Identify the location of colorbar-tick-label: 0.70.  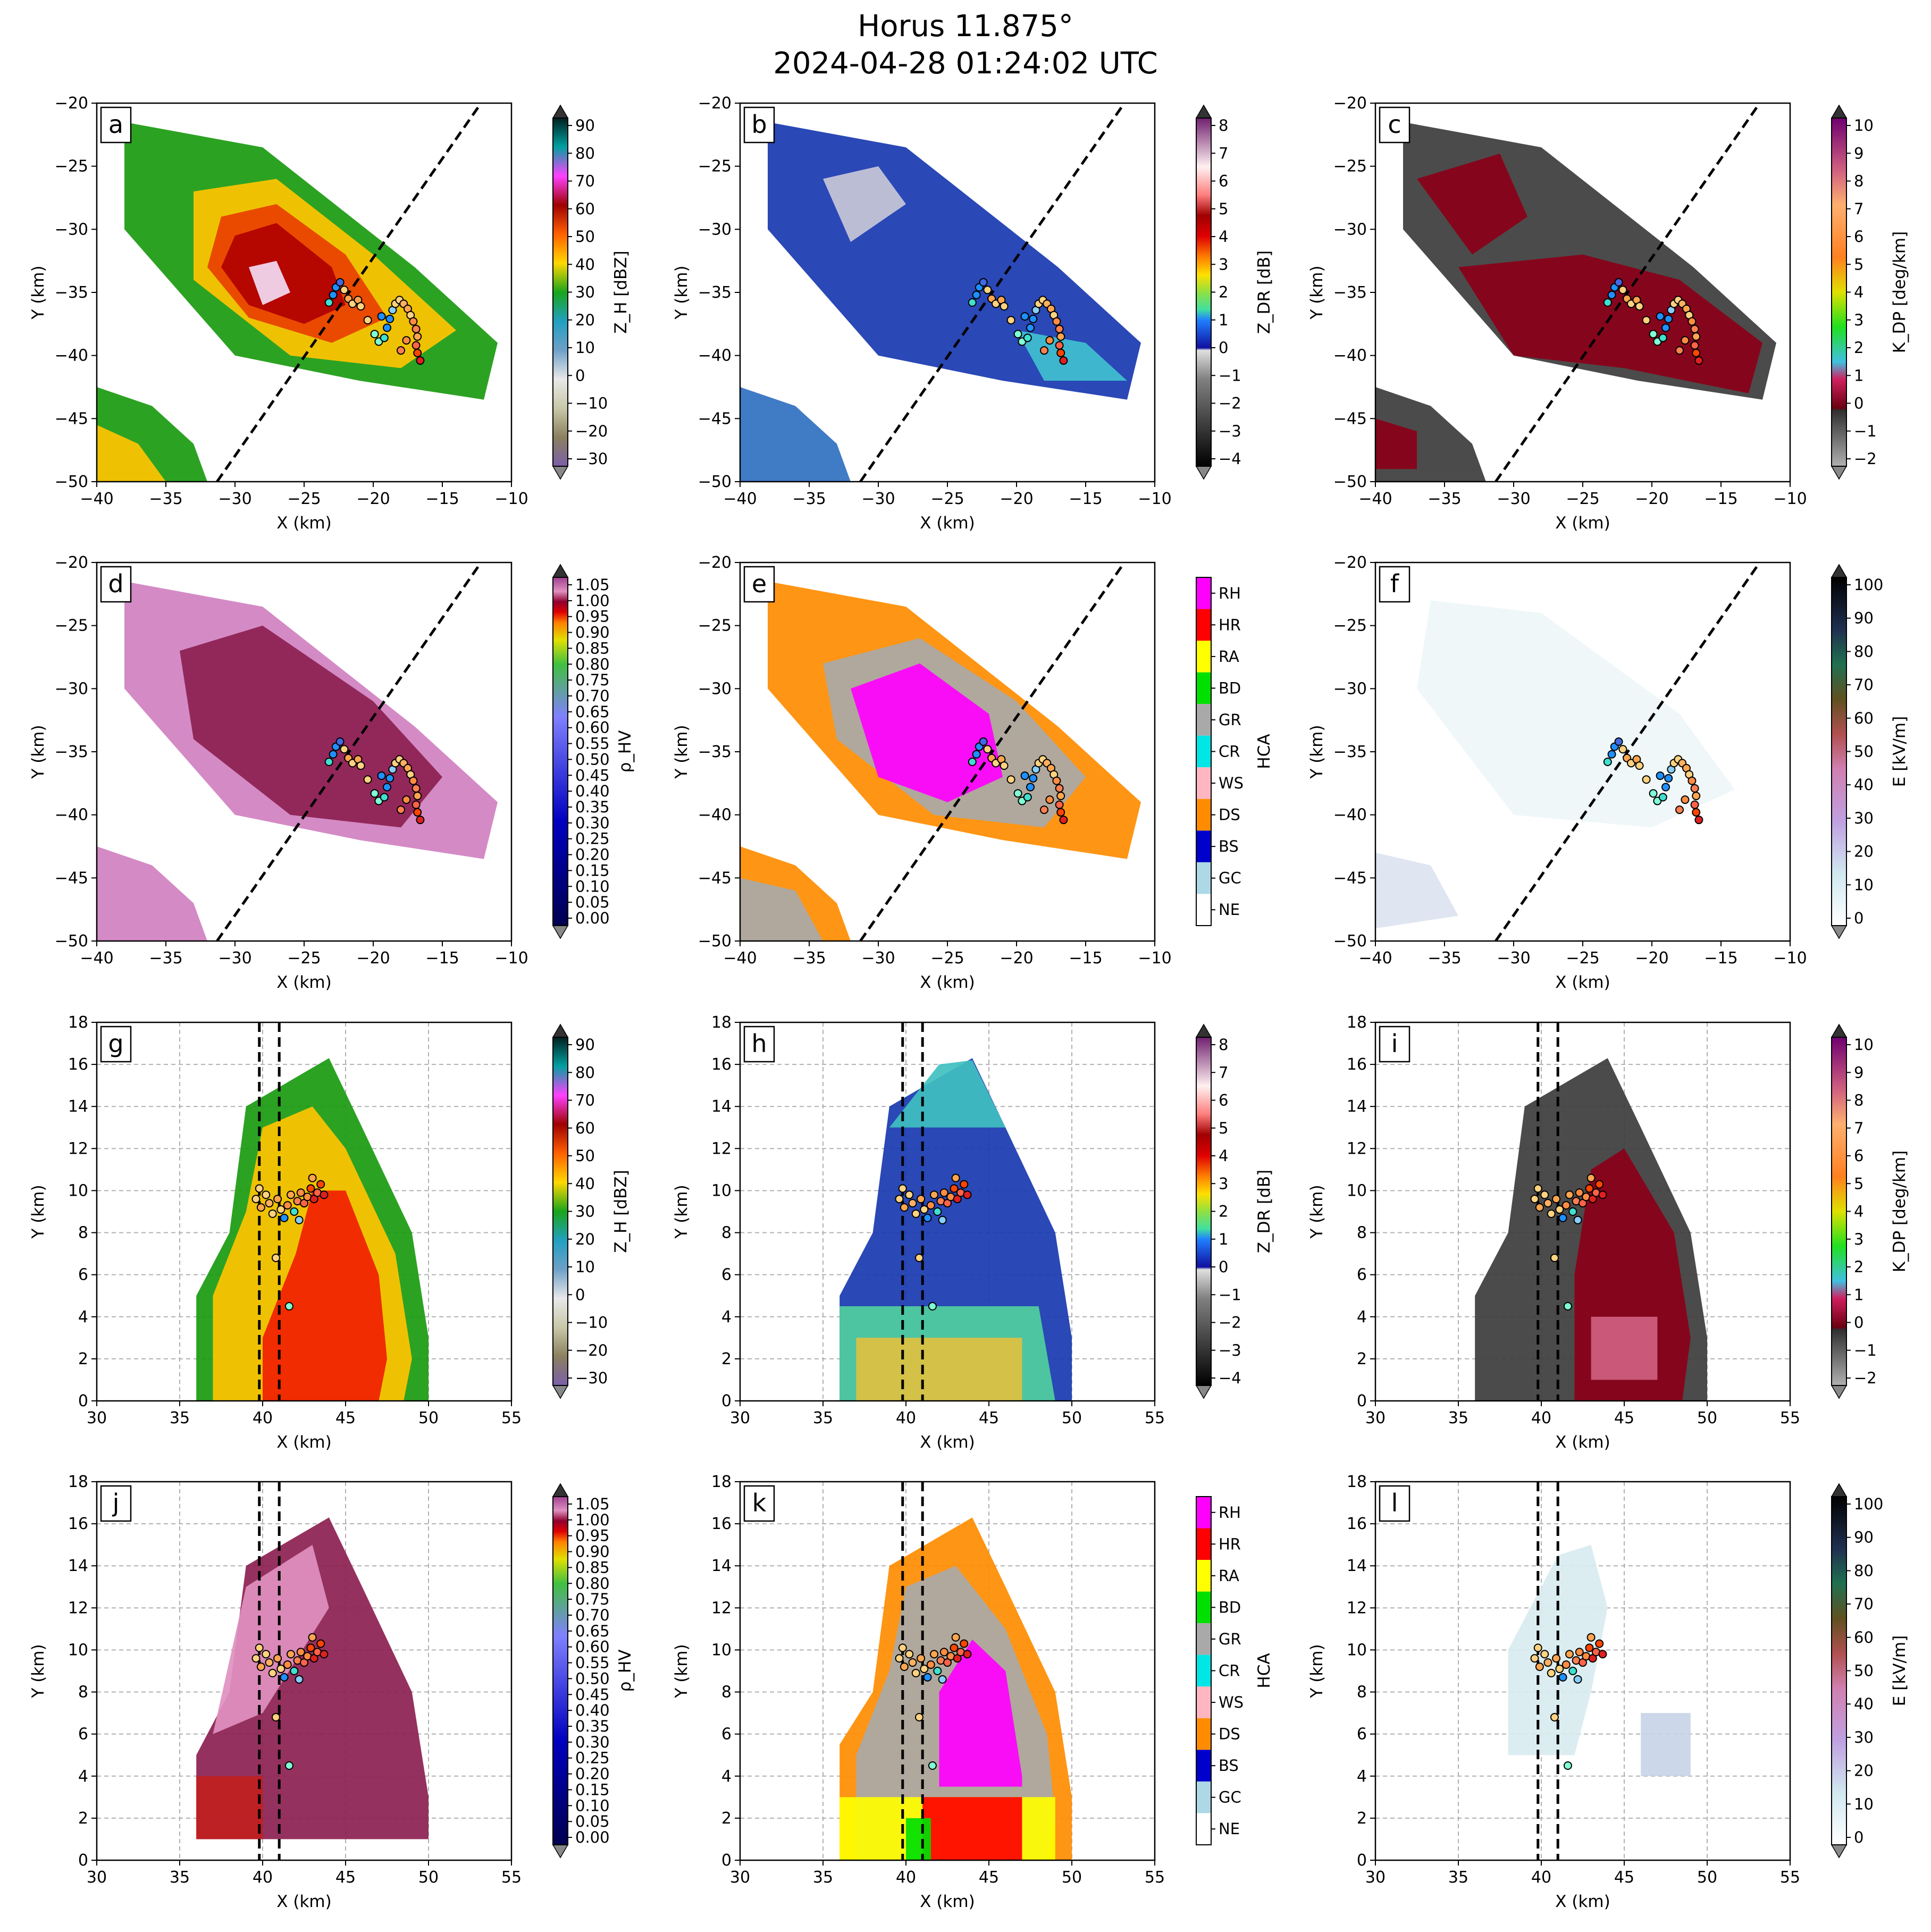
(592, 1615).